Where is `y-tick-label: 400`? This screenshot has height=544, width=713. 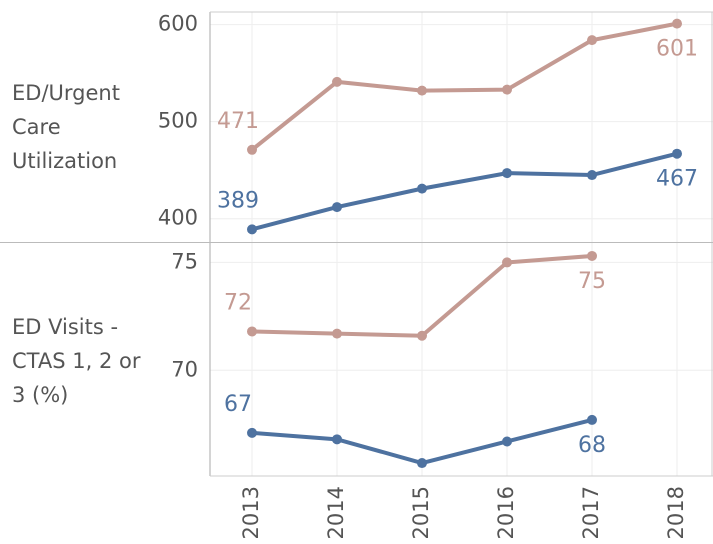
y-tick-label: 400 is located at coordinates (178, 218).